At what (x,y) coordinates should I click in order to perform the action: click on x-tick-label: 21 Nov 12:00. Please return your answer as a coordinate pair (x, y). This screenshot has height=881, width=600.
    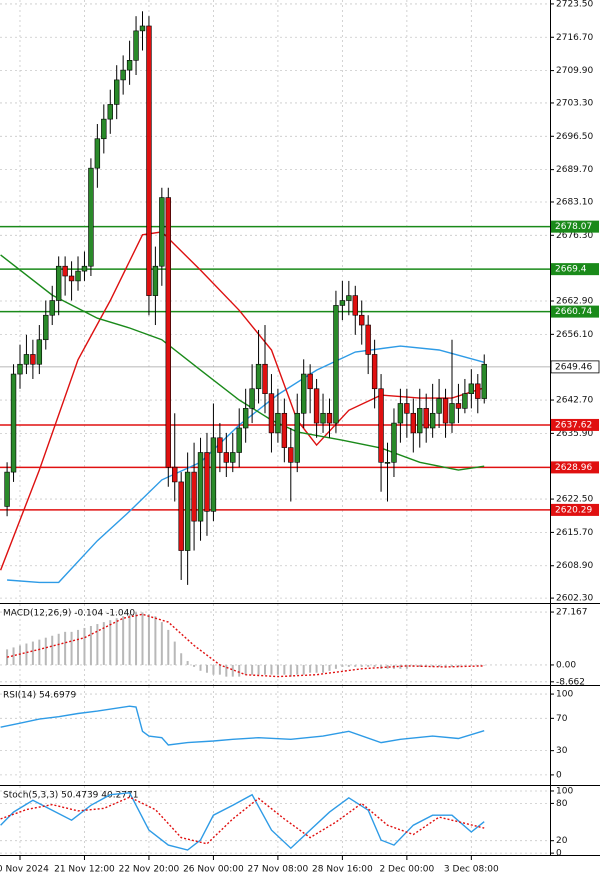
    Looking at the image, I should click on (84, 870).